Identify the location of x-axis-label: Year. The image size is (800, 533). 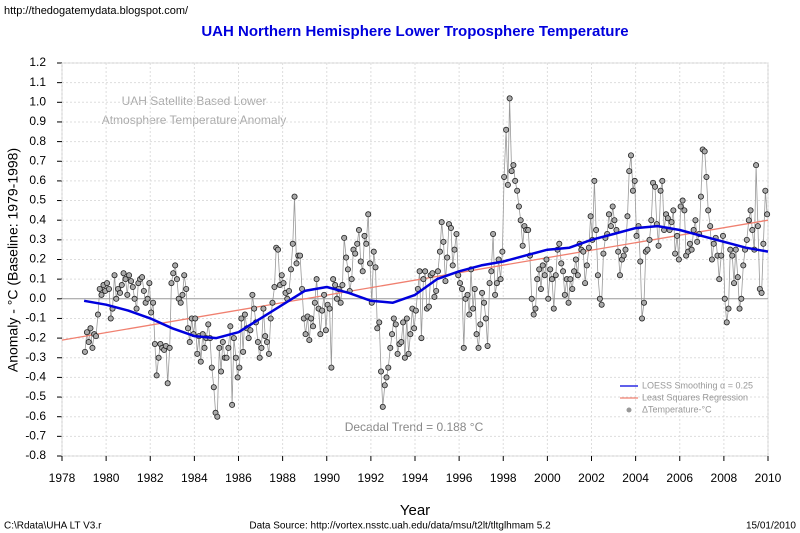
(415, 510).